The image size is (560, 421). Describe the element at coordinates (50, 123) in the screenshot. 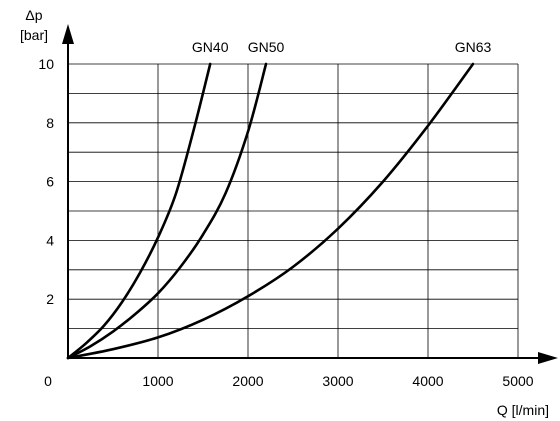

I see `y-tick-label: 8` at that location.